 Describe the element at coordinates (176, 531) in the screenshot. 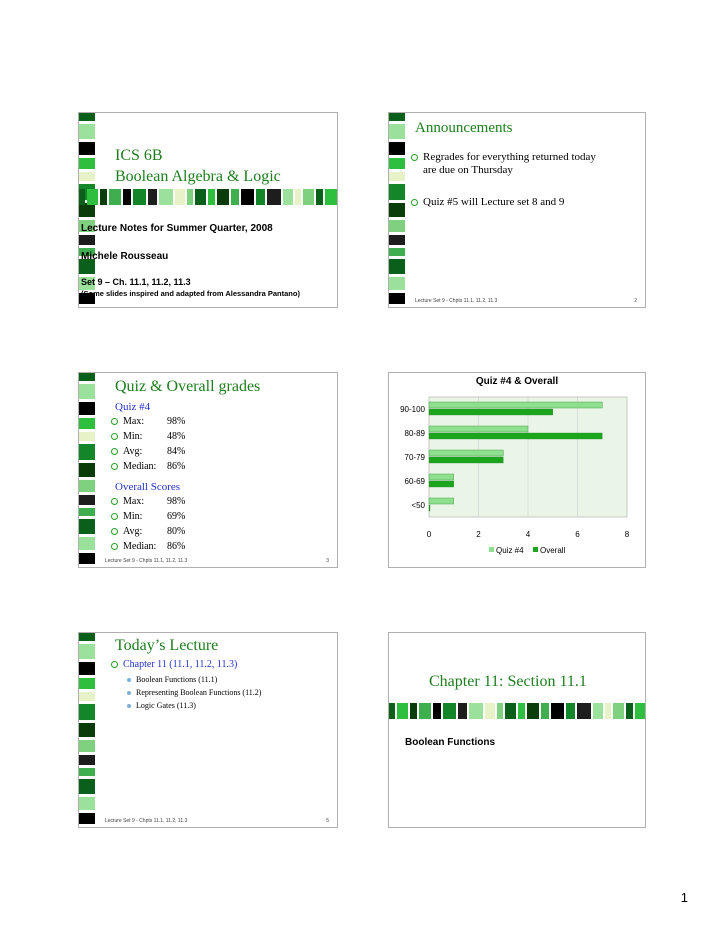

I see `stat-value: 80%` at that location.